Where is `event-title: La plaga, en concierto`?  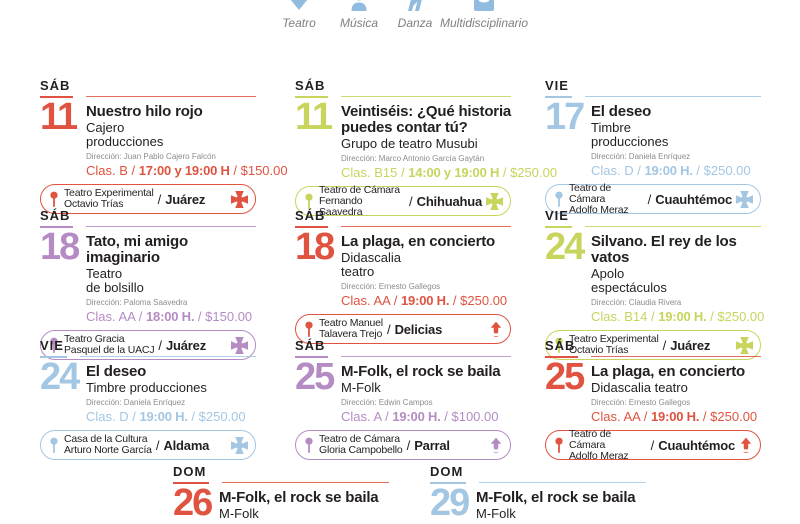 event-title: La plaga, en concierto is located at coordinates (418, 241).